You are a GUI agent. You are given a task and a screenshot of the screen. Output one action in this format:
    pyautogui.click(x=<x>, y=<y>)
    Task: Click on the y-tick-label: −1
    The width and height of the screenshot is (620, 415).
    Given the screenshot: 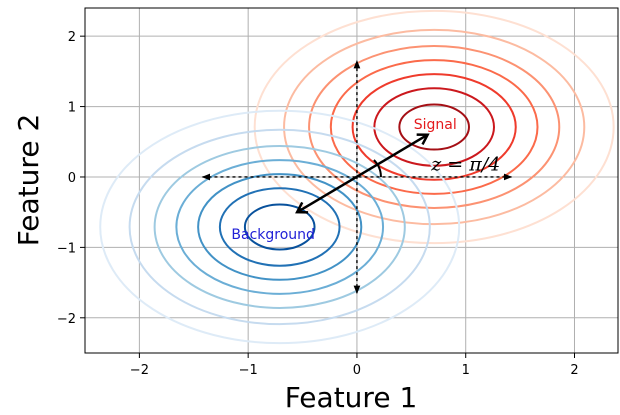 What is the action you would take?
    pyautogui.click(x=66, y=248)
    